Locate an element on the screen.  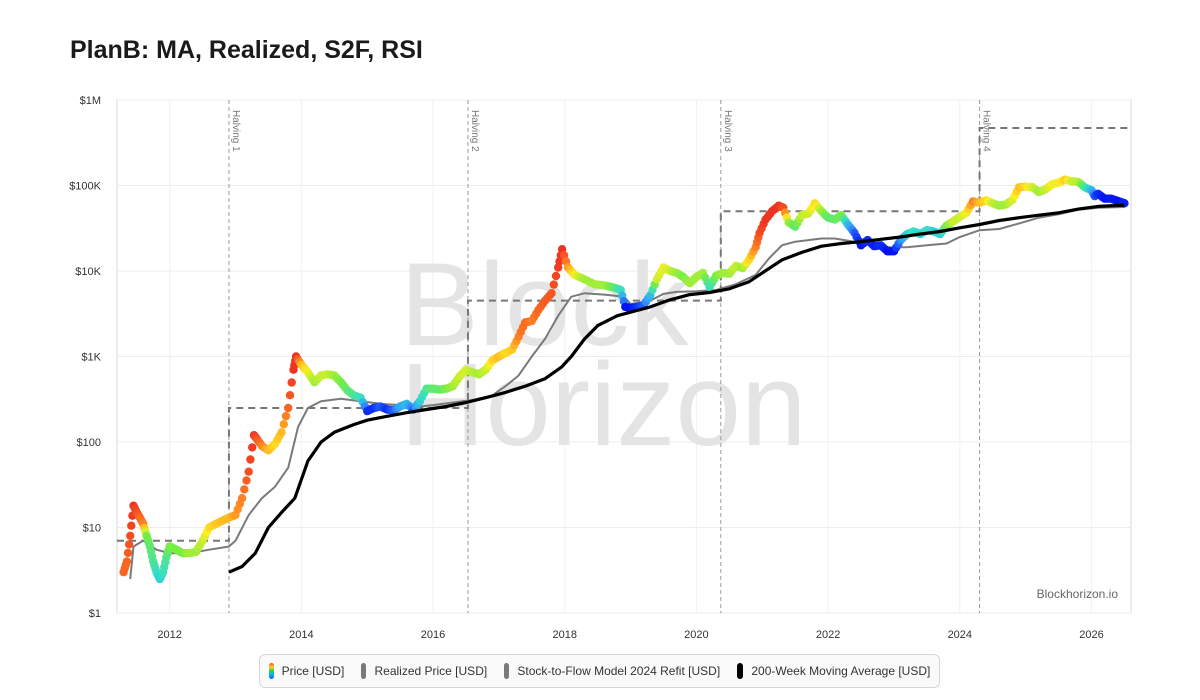
y-tick-label: $1 is located at coordinates (95, 614).